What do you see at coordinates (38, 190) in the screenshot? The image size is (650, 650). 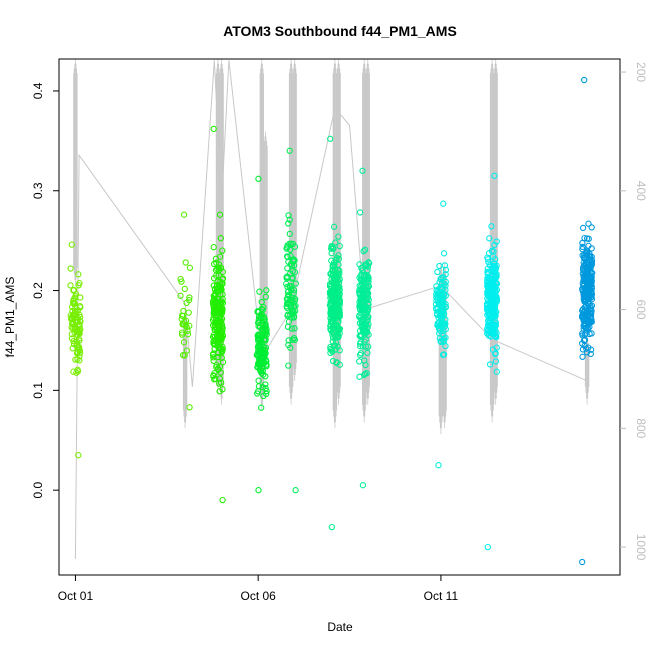 I see `y-tick-label: 0.3` at bounding box center [38, 190].